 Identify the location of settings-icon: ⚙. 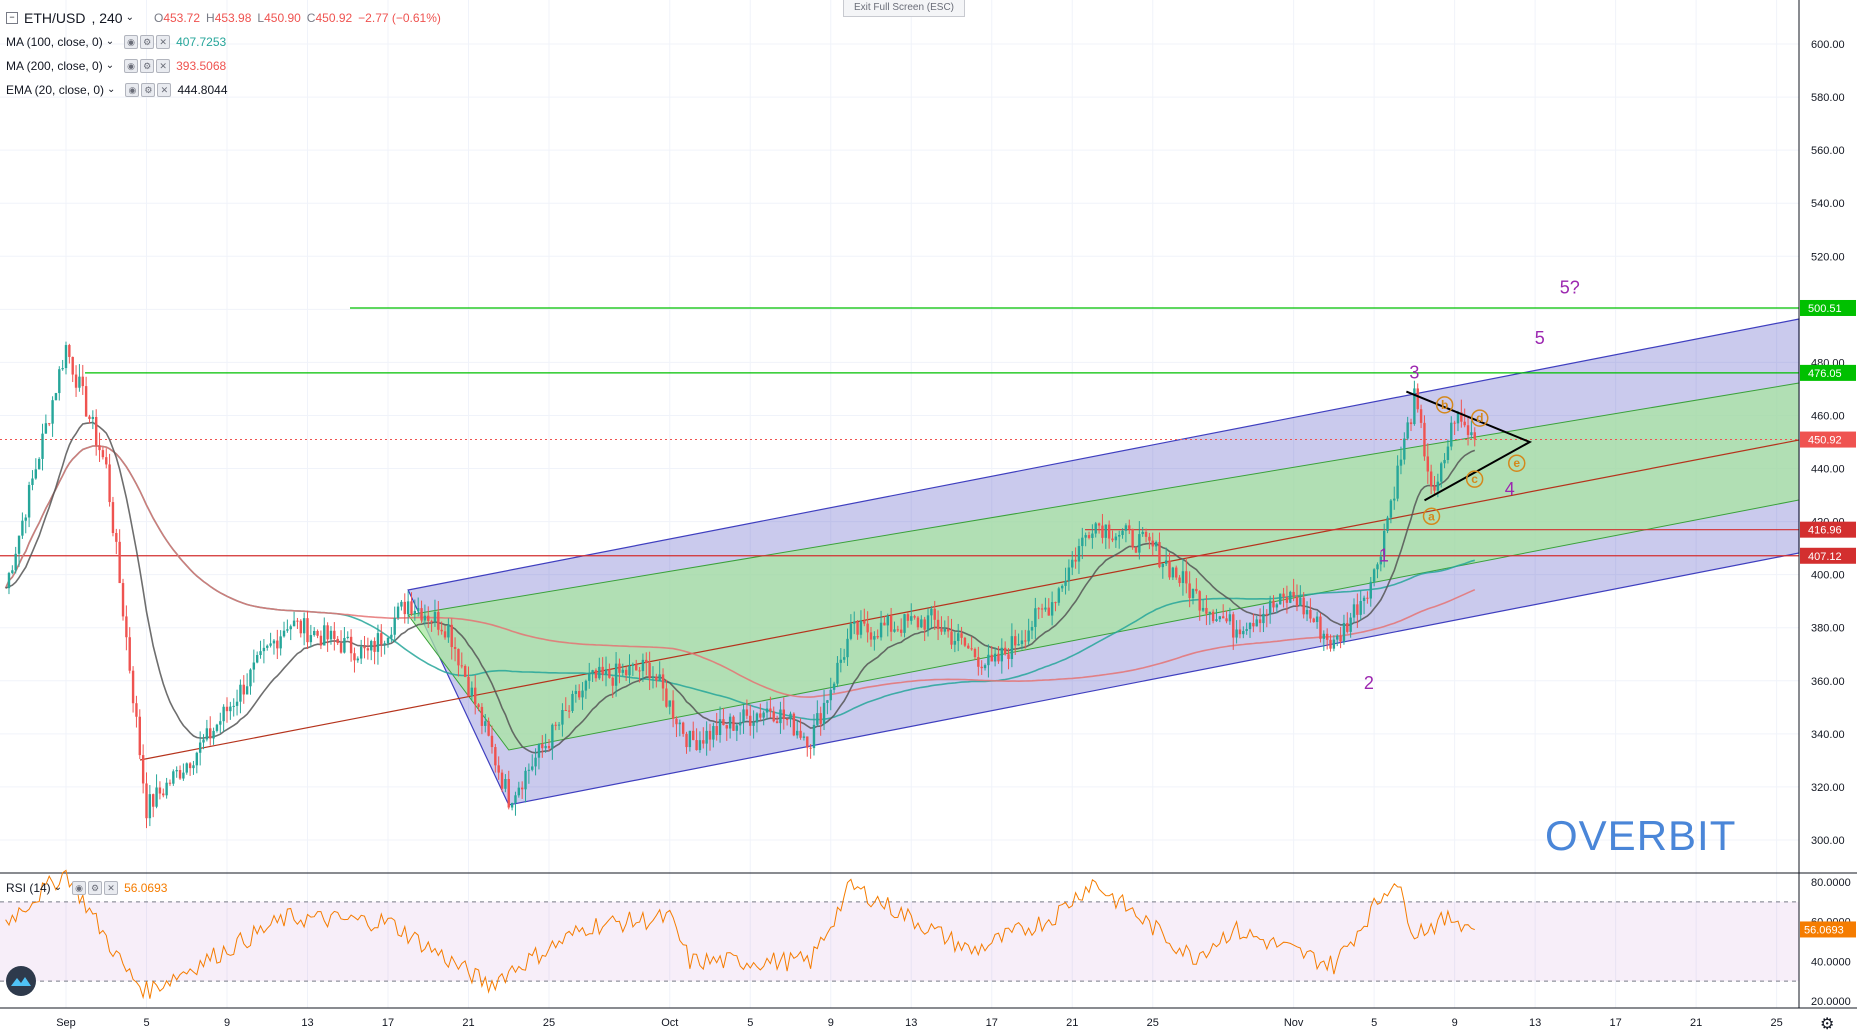
(1827, 1024).